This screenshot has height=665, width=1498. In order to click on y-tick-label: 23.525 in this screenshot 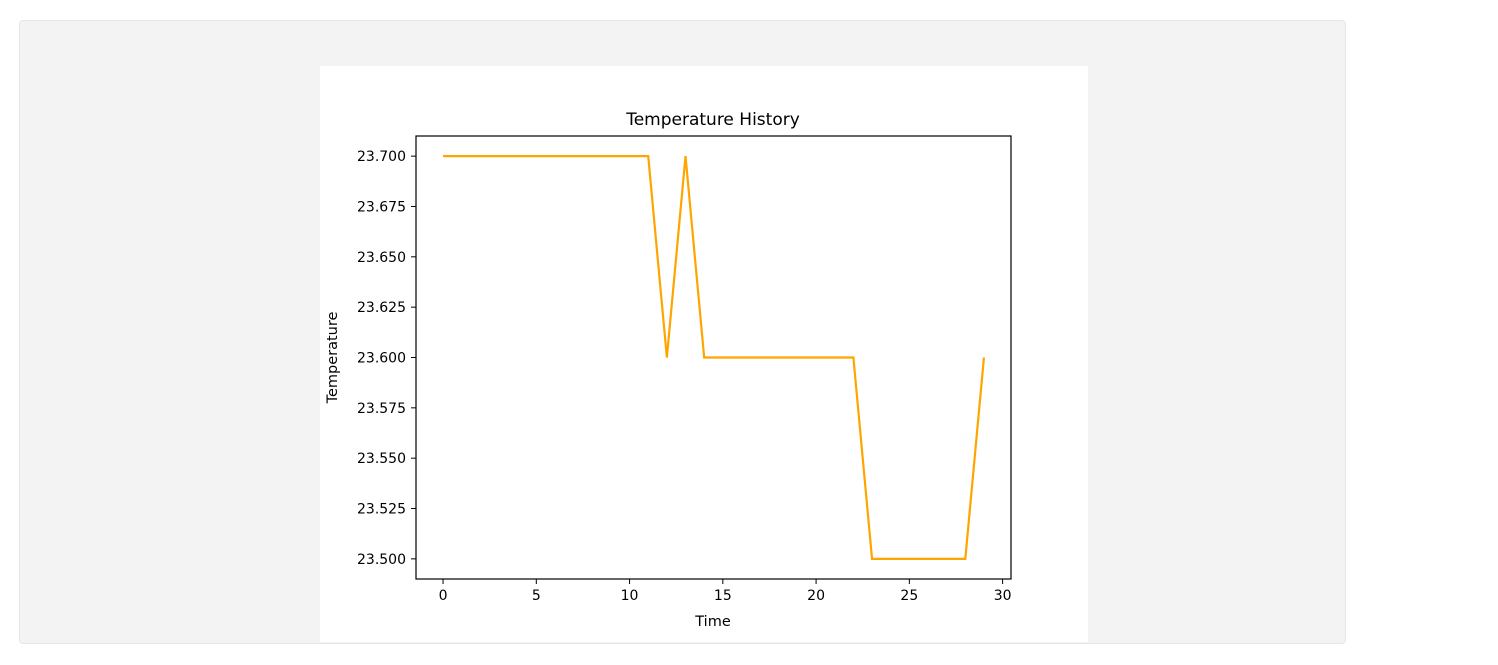, I will do `click(381, 510)`.